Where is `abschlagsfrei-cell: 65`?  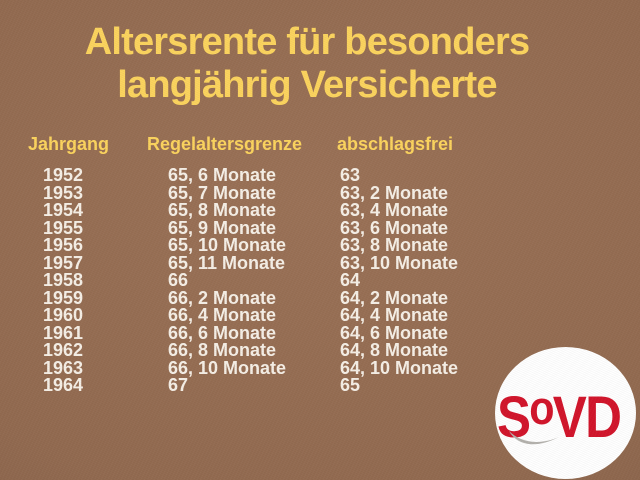 abschlagsfrei-cell: 65 is located at coordinates (350, 385).